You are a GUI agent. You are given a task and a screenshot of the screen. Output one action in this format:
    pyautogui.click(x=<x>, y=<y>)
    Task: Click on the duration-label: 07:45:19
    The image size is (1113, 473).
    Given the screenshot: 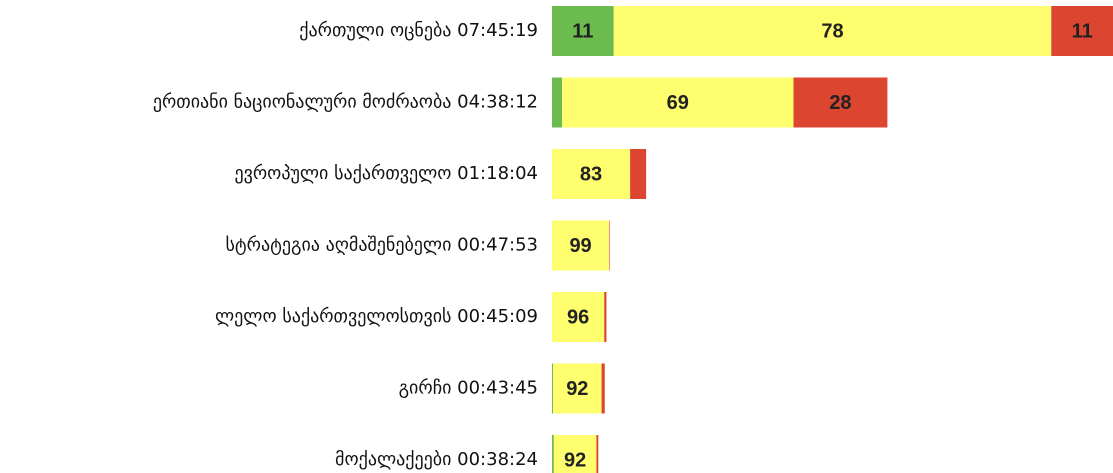 What is the action you would take?
    pyautogui.click(x=497, y=30)
    